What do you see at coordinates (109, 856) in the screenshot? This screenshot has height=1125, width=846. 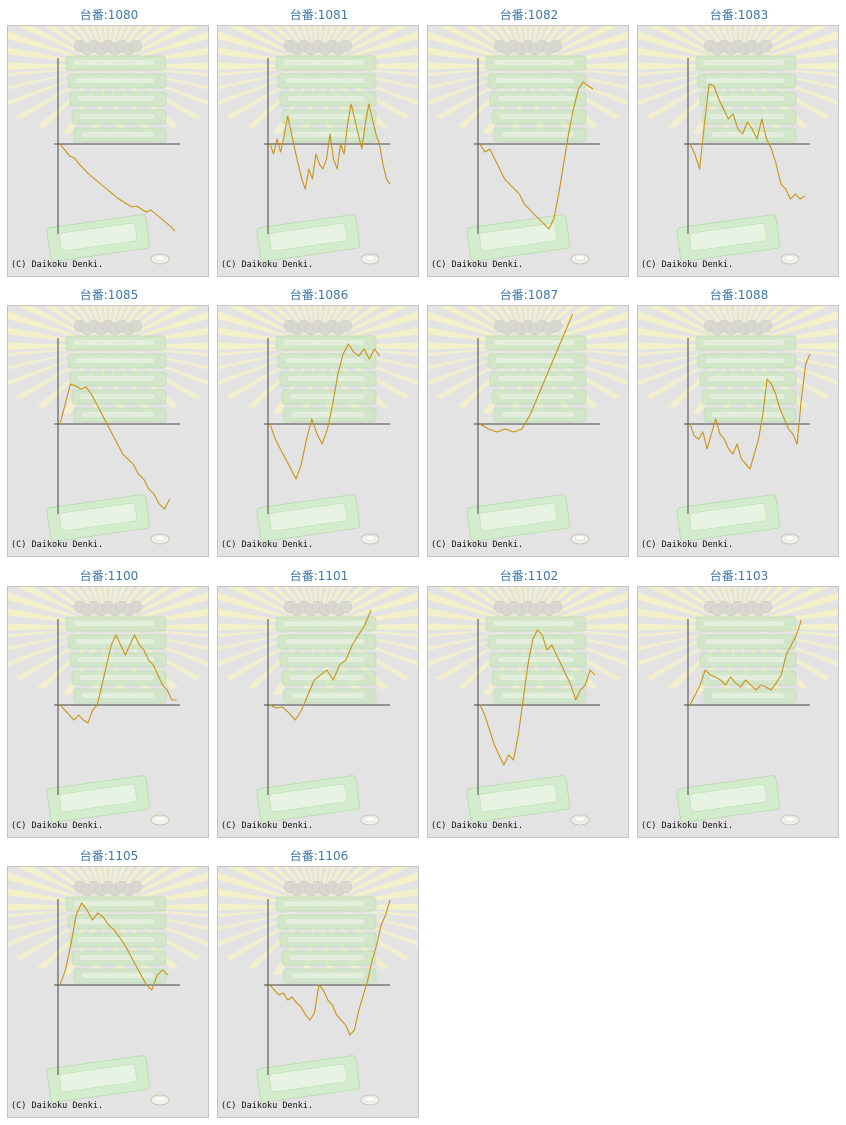 I see `machine-number-link: 台番:1105` at bounding box center [109, 856].